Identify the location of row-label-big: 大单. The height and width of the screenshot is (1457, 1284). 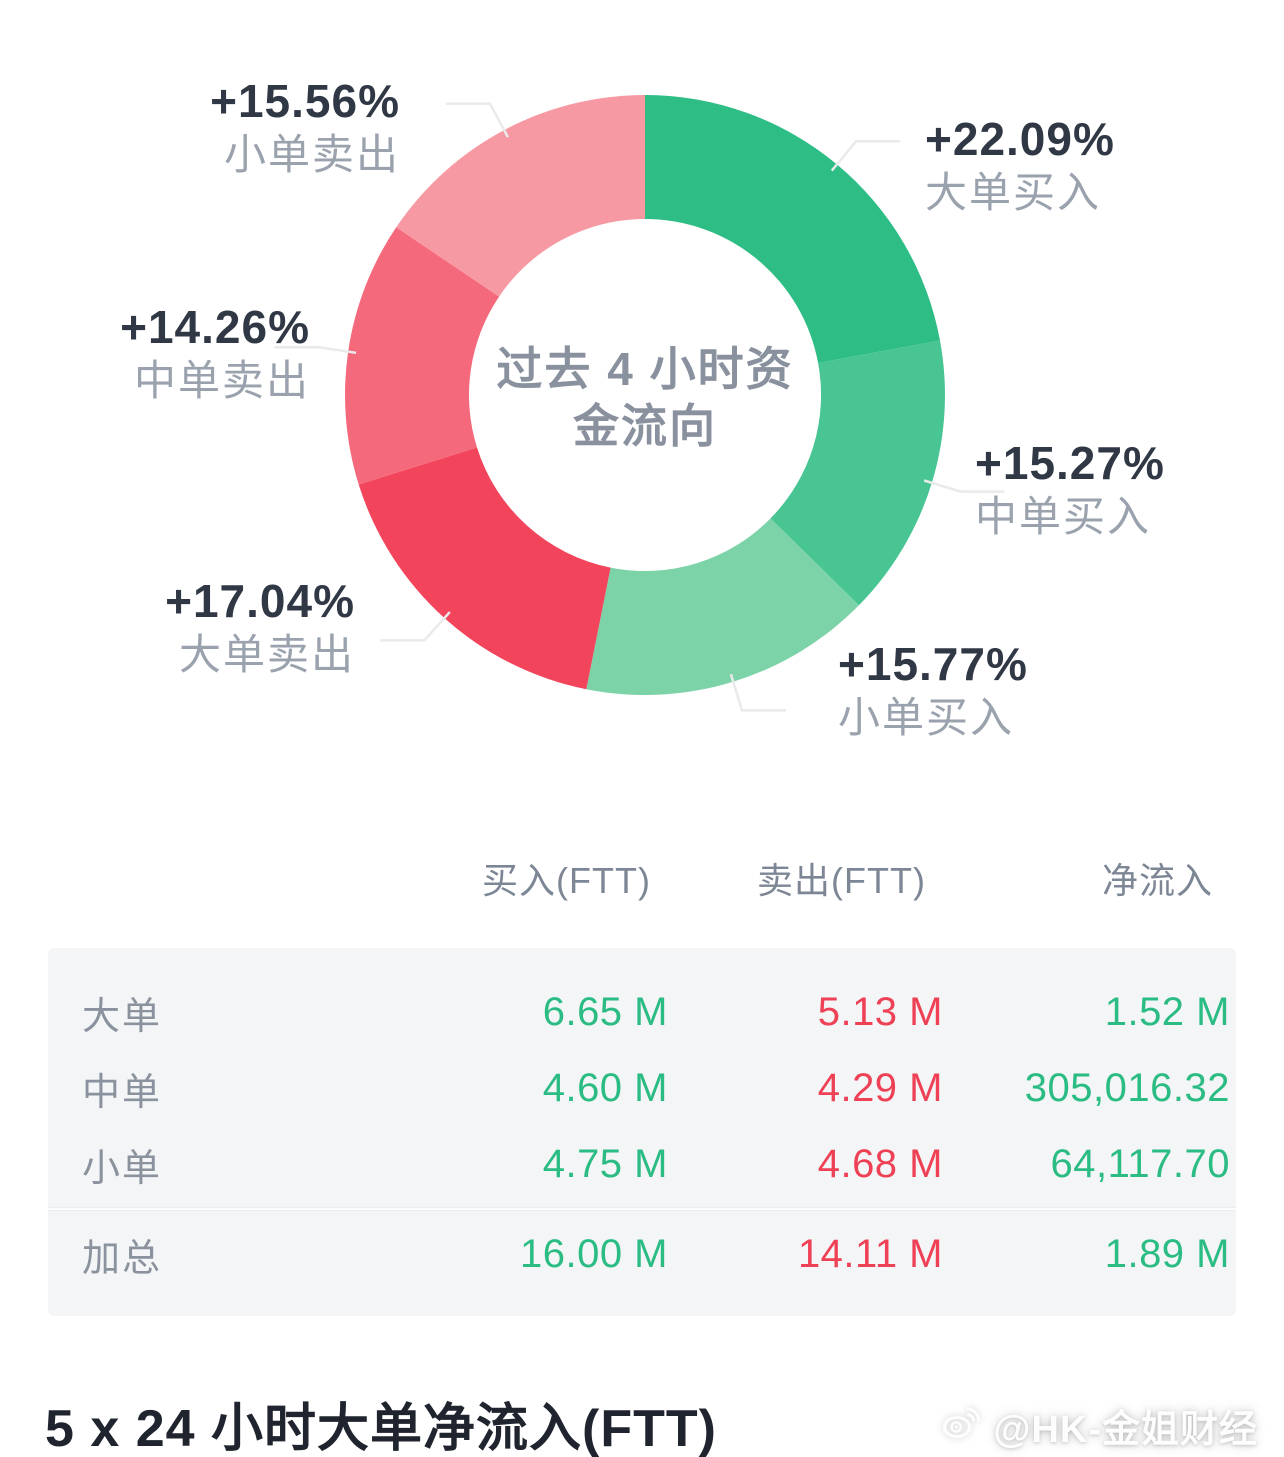
(122, 1016).